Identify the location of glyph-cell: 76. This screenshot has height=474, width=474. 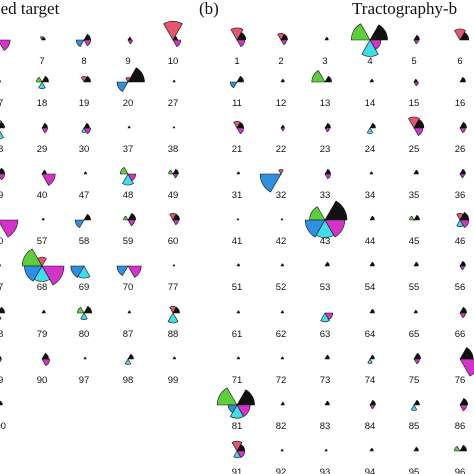
(464, 366).